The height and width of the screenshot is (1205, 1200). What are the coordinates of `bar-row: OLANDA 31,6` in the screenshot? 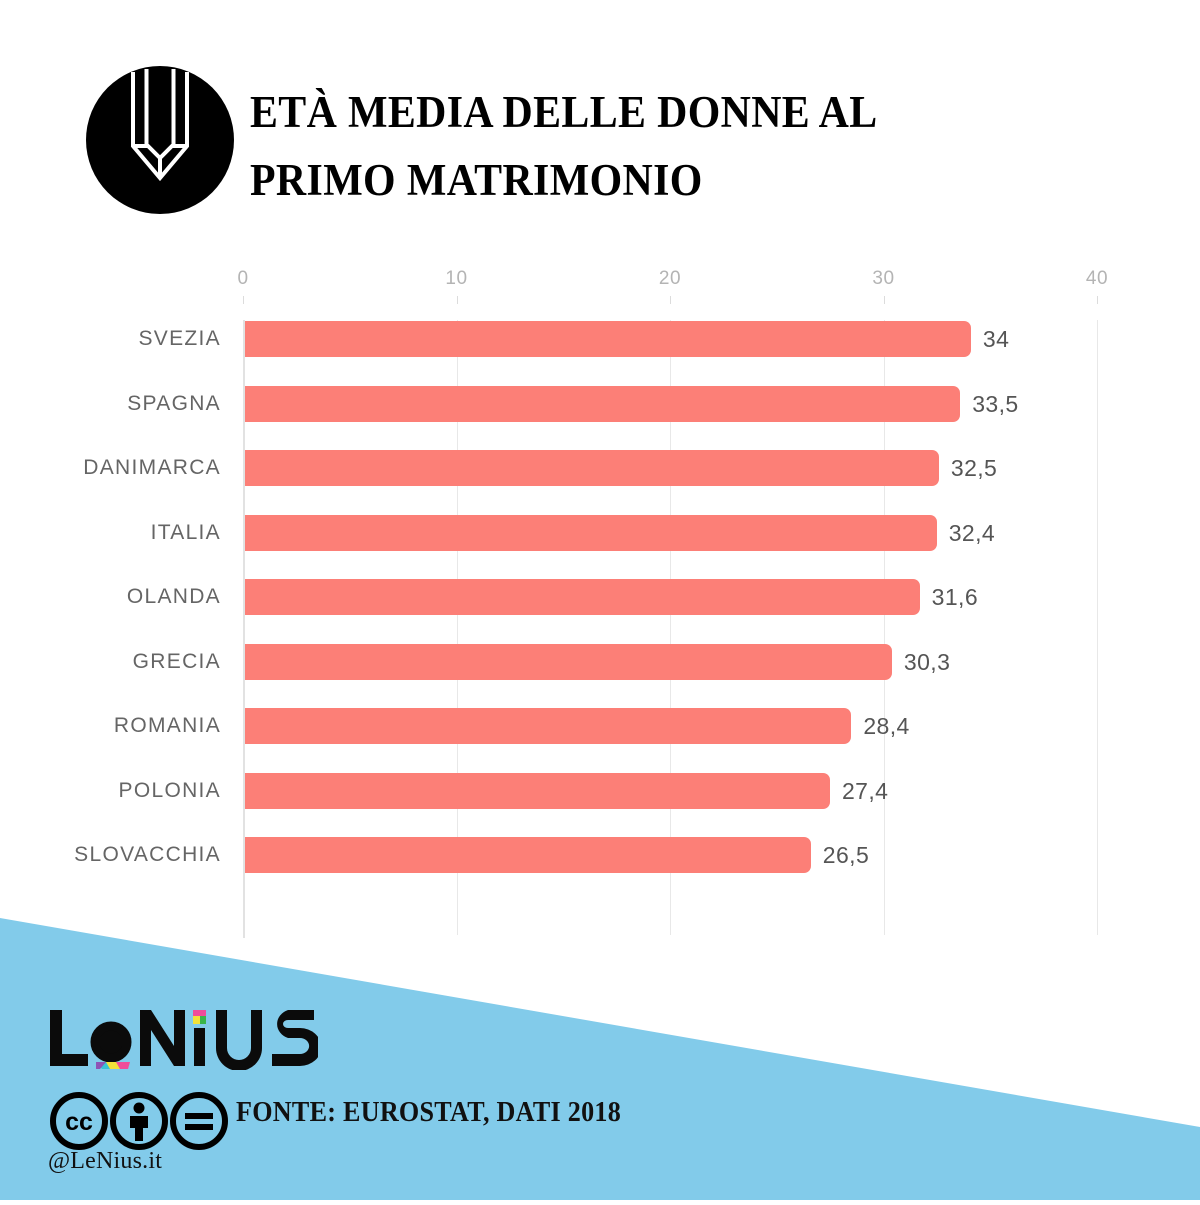 It's located at (612, 597).